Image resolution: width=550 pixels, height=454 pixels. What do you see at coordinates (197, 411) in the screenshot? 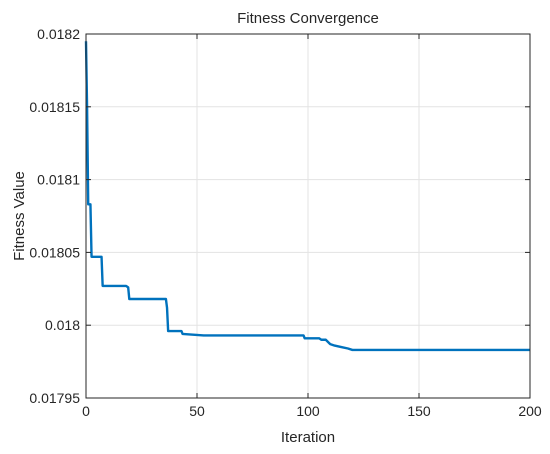
I see `x-tick-label: 50` at bounding box center [197, 411].